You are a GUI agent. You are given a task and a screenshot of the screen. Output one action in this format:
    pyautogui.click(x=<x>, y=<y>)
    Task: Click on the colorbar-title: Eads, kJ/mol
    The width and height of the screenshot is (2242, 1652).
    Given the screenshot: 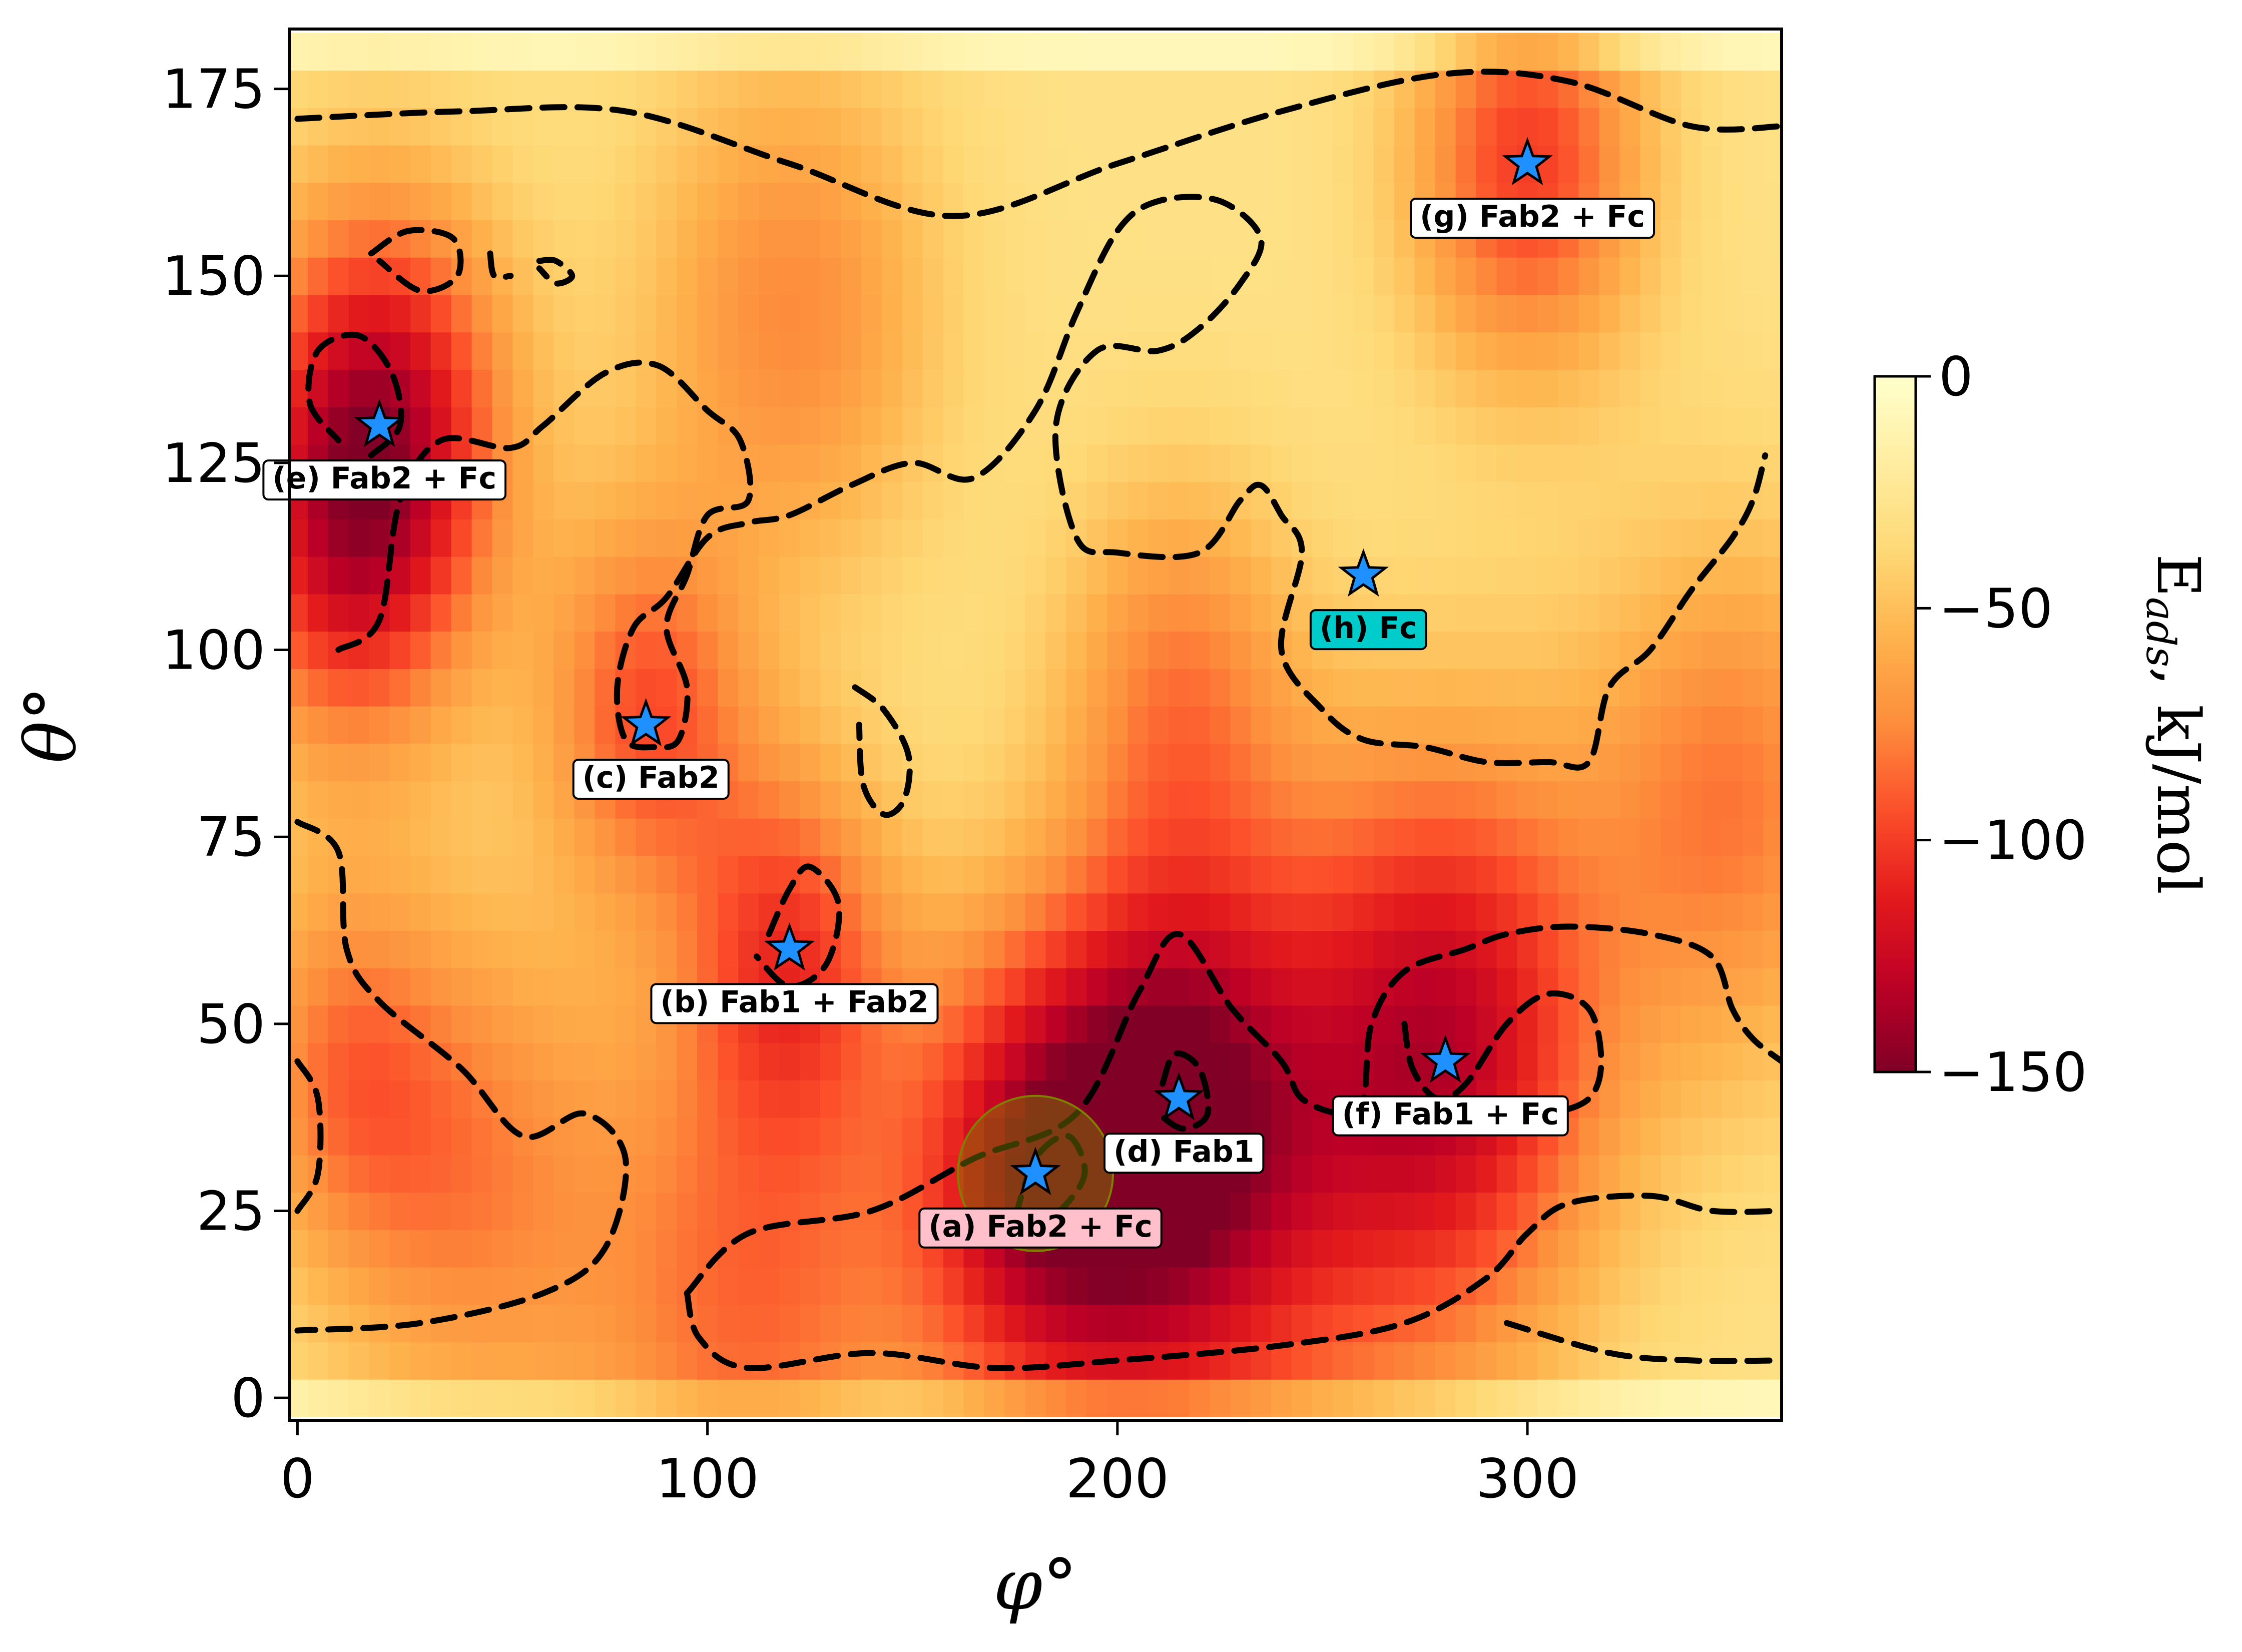 What is the action you would take?
    pyautogui.click(x=2175, y=724)
    